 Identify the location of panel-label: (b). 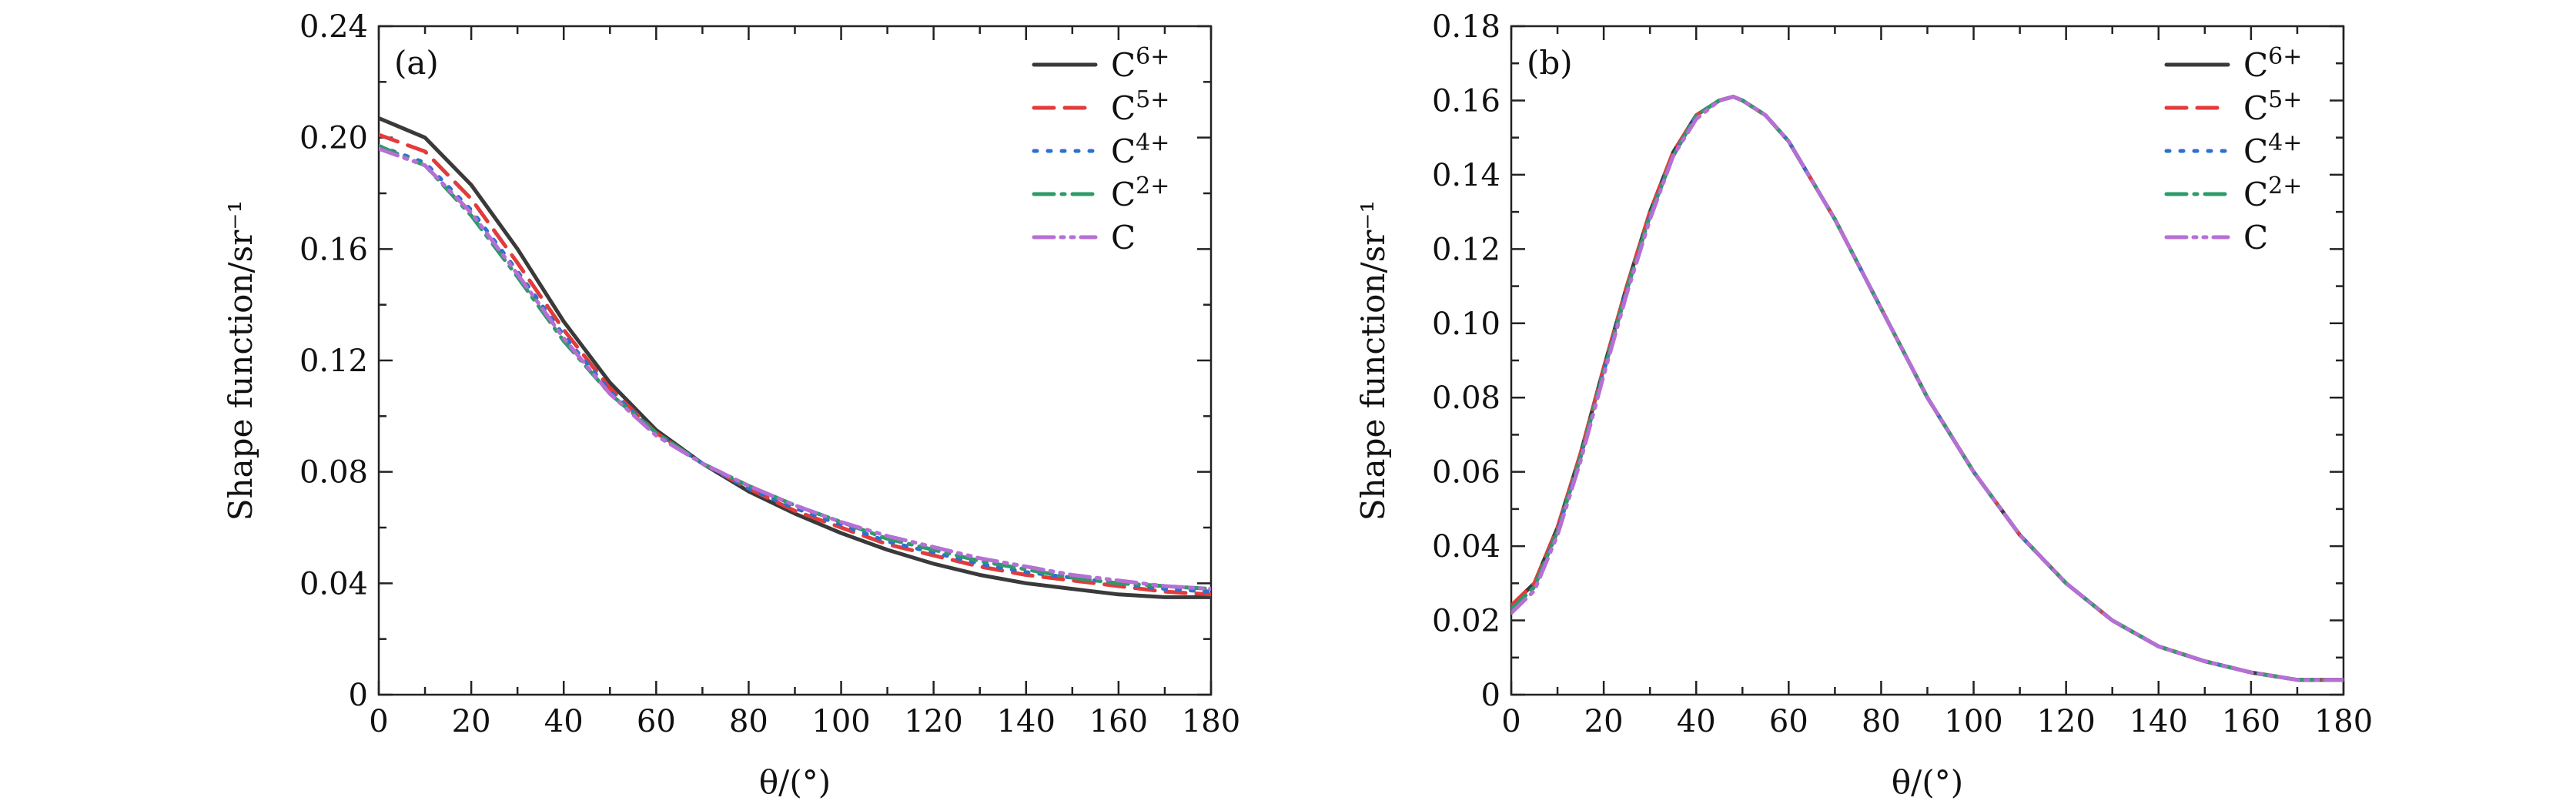
(1550, 63).